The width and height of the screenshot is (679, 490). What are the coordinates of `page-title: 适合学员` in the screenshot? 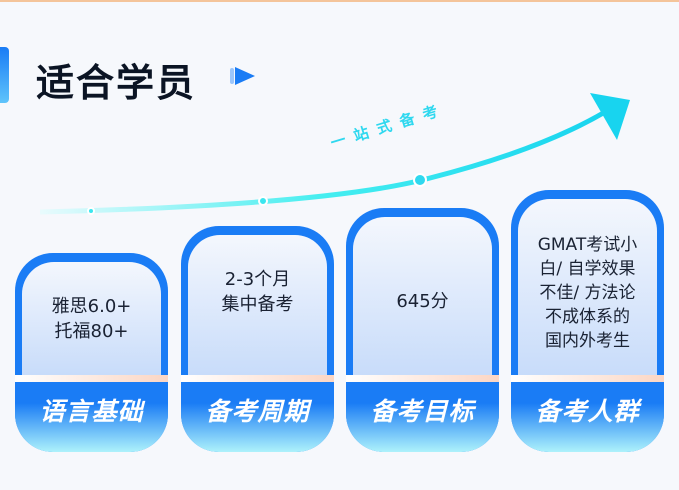 It's located at (116, 83).